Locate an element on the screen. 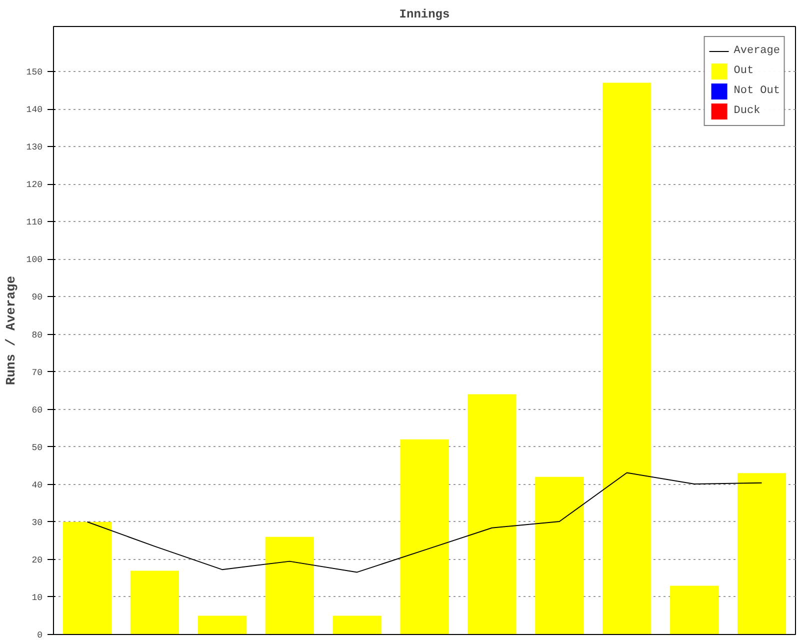 This screenshot has height=640, width=800. y-tick-label: 130 is located at coordinates (34, 147).